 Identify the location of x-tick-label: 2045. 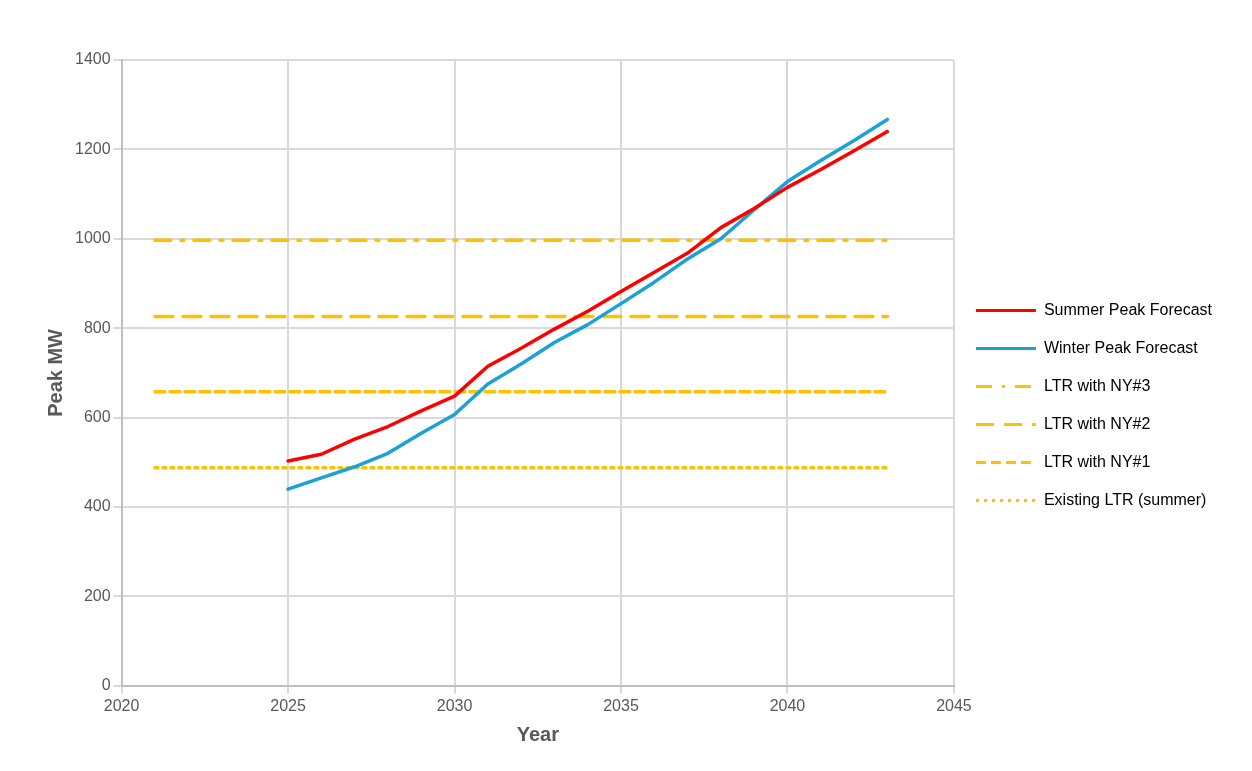
(954, 705).